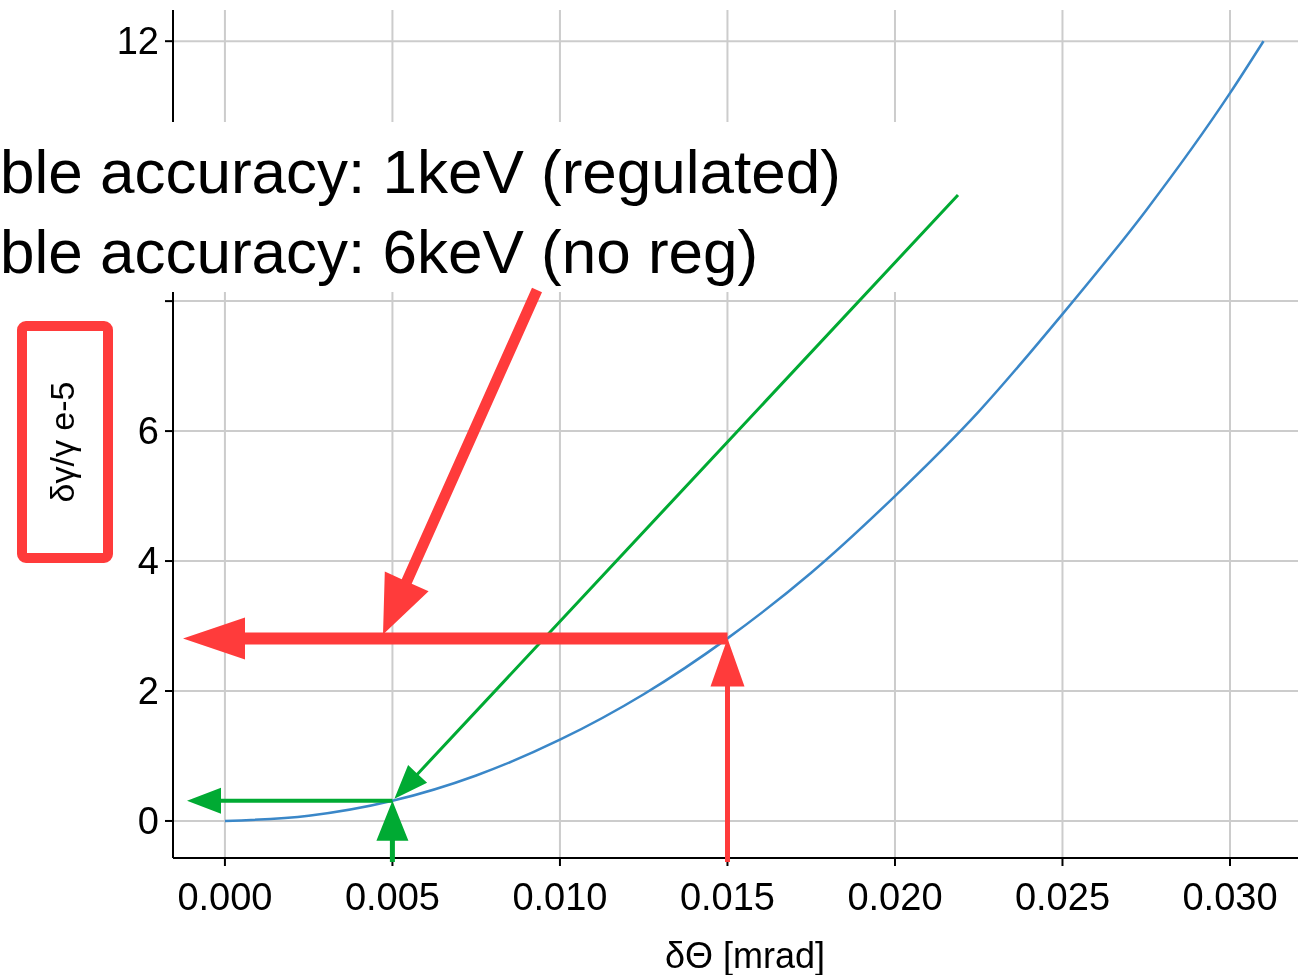  Describe the element at coordinates (379, 251) in the screenshot. I see `annotation: ble accuracy: 6keV (no reg)` at that location.